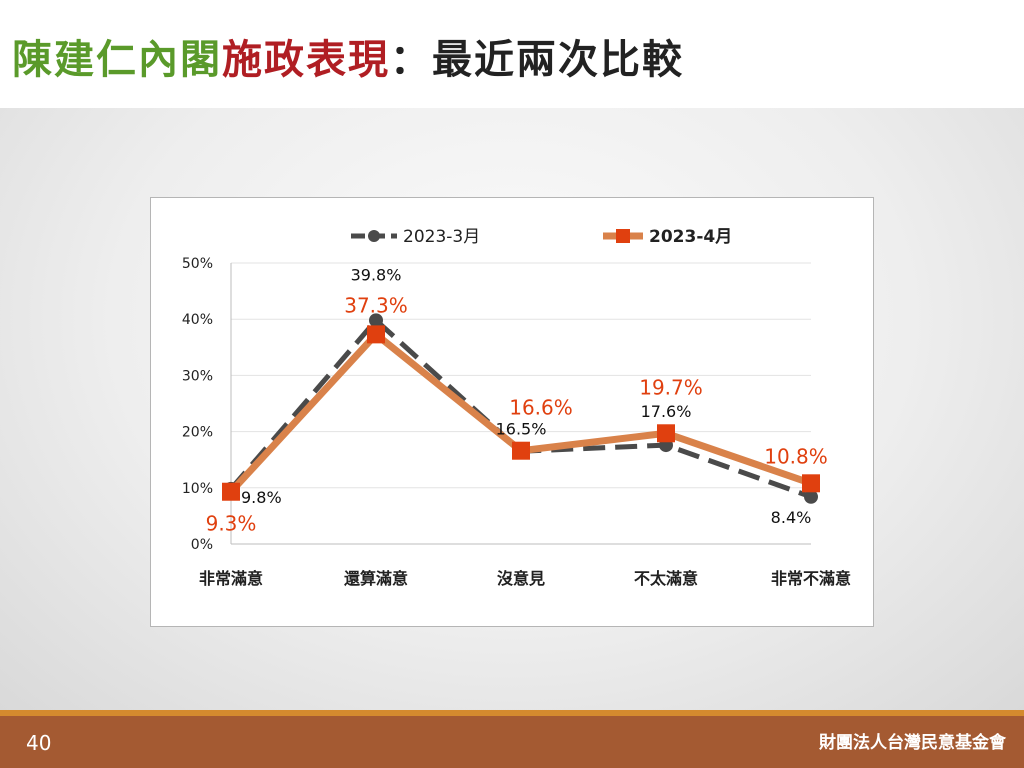 The width and height of the screenshot is (1024, 768). I want to click on x-tick-label: 還算滿意, so click(376, 578).